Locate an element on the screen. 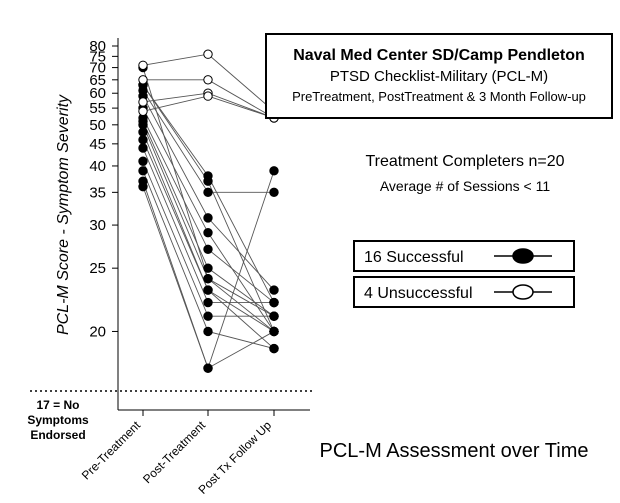  legend-successful-label: 16 Successful is located at coordinates (414, 257).